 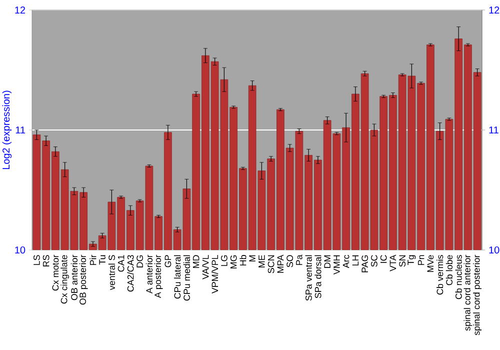 What do you see at coordinates (318, 276) in the screenshot?
I see `x-tick-label: SPa dorsal` at bounding box center [318, 276].